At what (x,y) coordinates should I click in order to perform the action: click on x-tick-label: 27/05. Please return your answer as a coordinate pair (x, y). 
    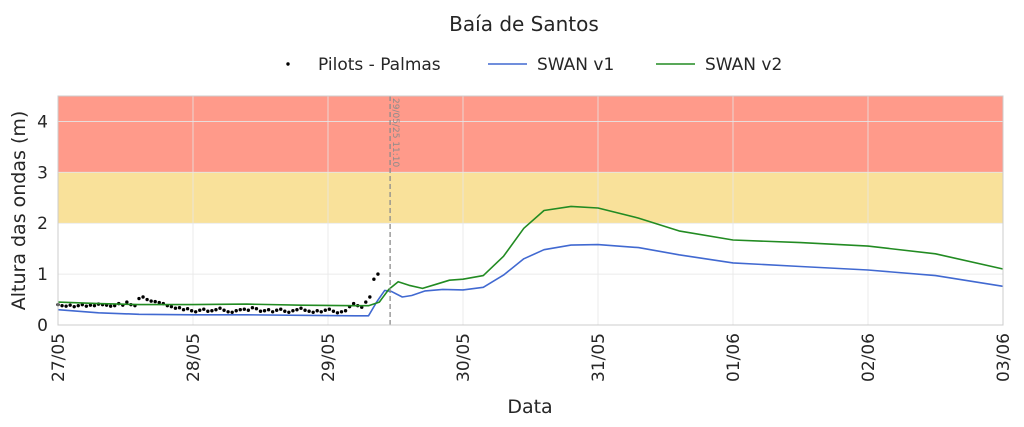
    Looking at the image, I should click on (59, 357).